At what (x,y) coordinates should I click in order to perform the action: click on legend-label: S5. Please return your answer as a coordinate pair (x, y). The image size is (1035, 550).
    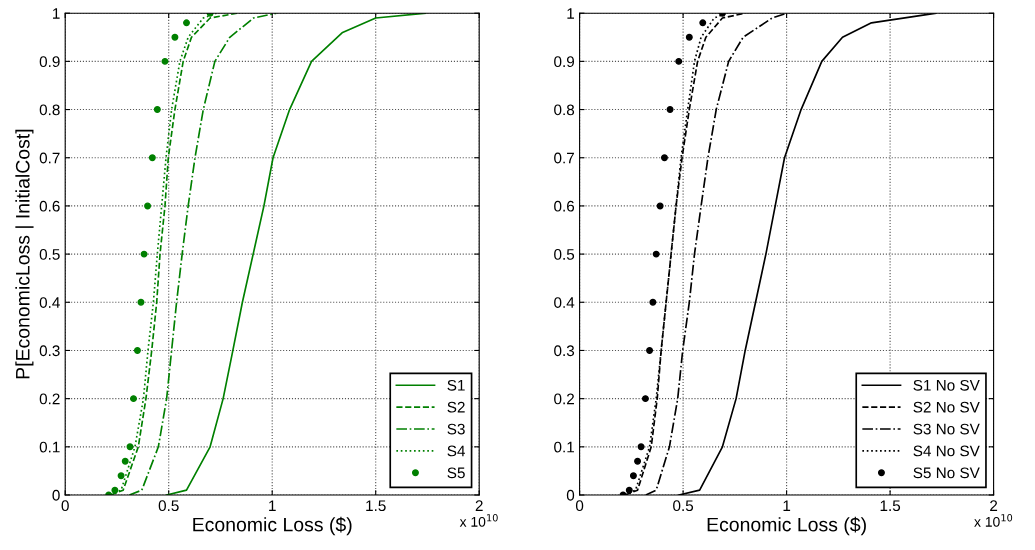
    Looking at the image, I should click on (456, 473).